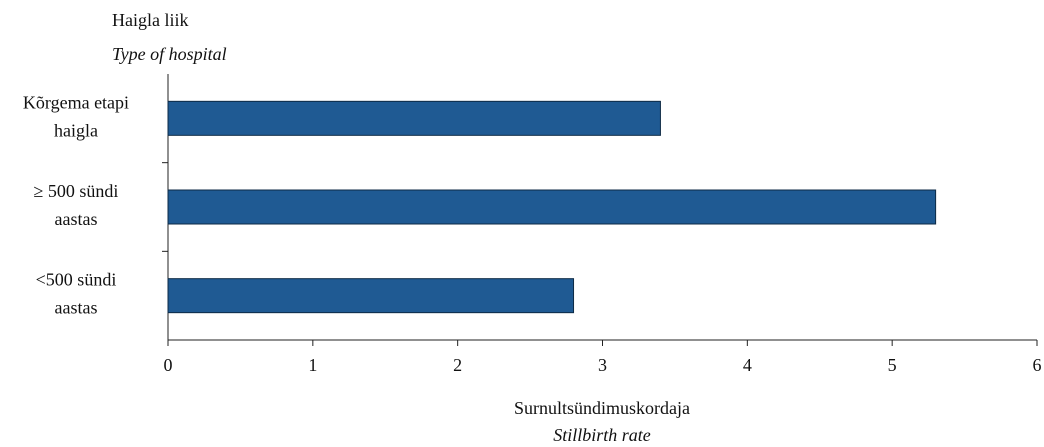 The image size is (1044, 447). What do you see at coordinates (602, 408) in the screenshot?
I see `x-axis-title: Surnultsündimuskordaja` at bounding box center [602, 408].